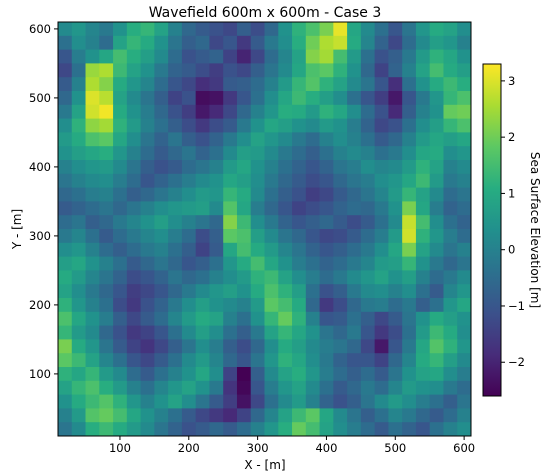 The height and width of the screenshot is (476, 550). I want to click on colorbar-tick-label: 1, so click(511, 193).